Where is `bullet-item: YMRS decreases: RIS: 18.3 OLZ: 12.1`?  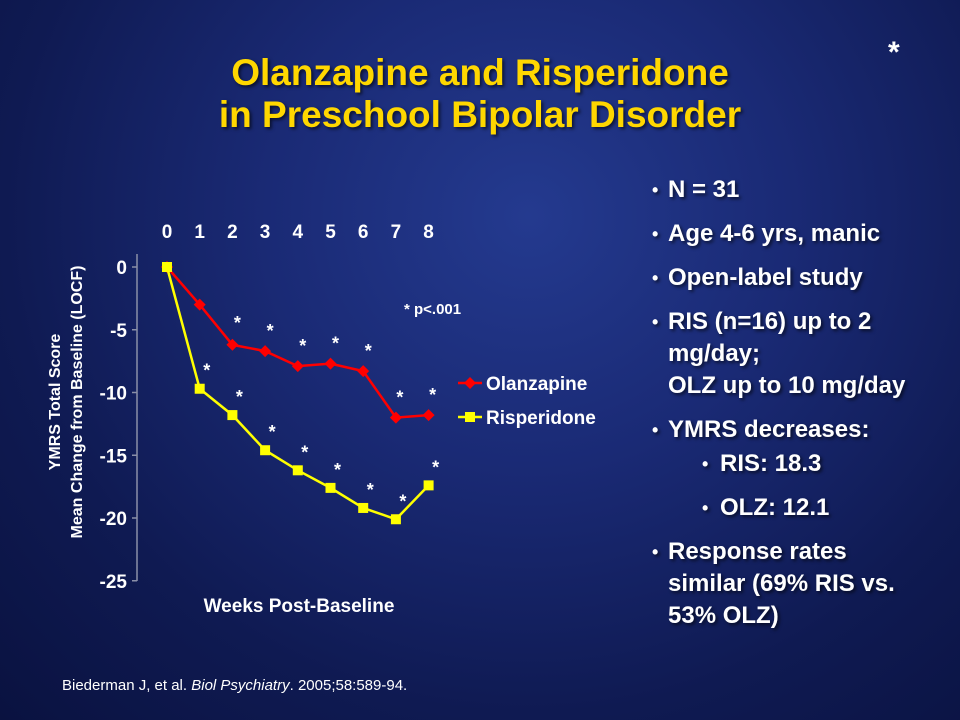
bullet-item: YMRS decreases: RIS: 18.3 OLZ: 12.1 is located at coordinates (804, 469).